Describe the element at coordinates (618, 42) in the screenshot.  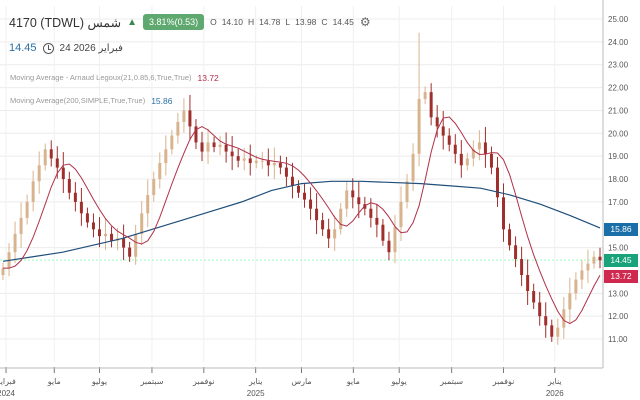
I see `y-tick-label: 24.00` at that location.